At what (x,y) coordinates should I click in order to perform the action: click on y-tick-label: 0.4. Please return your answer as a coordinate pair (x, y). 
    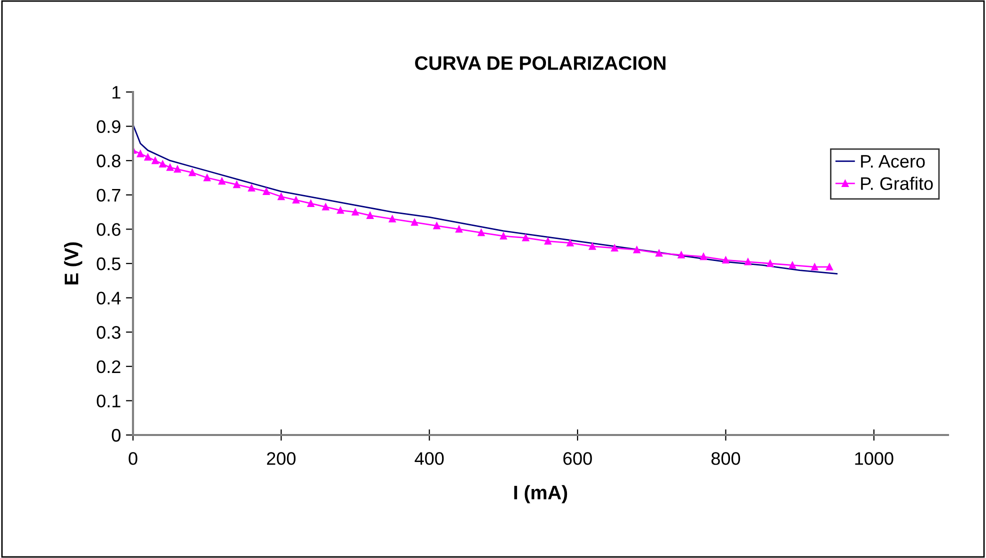
    Looking at the image, I should click on (108, 298).